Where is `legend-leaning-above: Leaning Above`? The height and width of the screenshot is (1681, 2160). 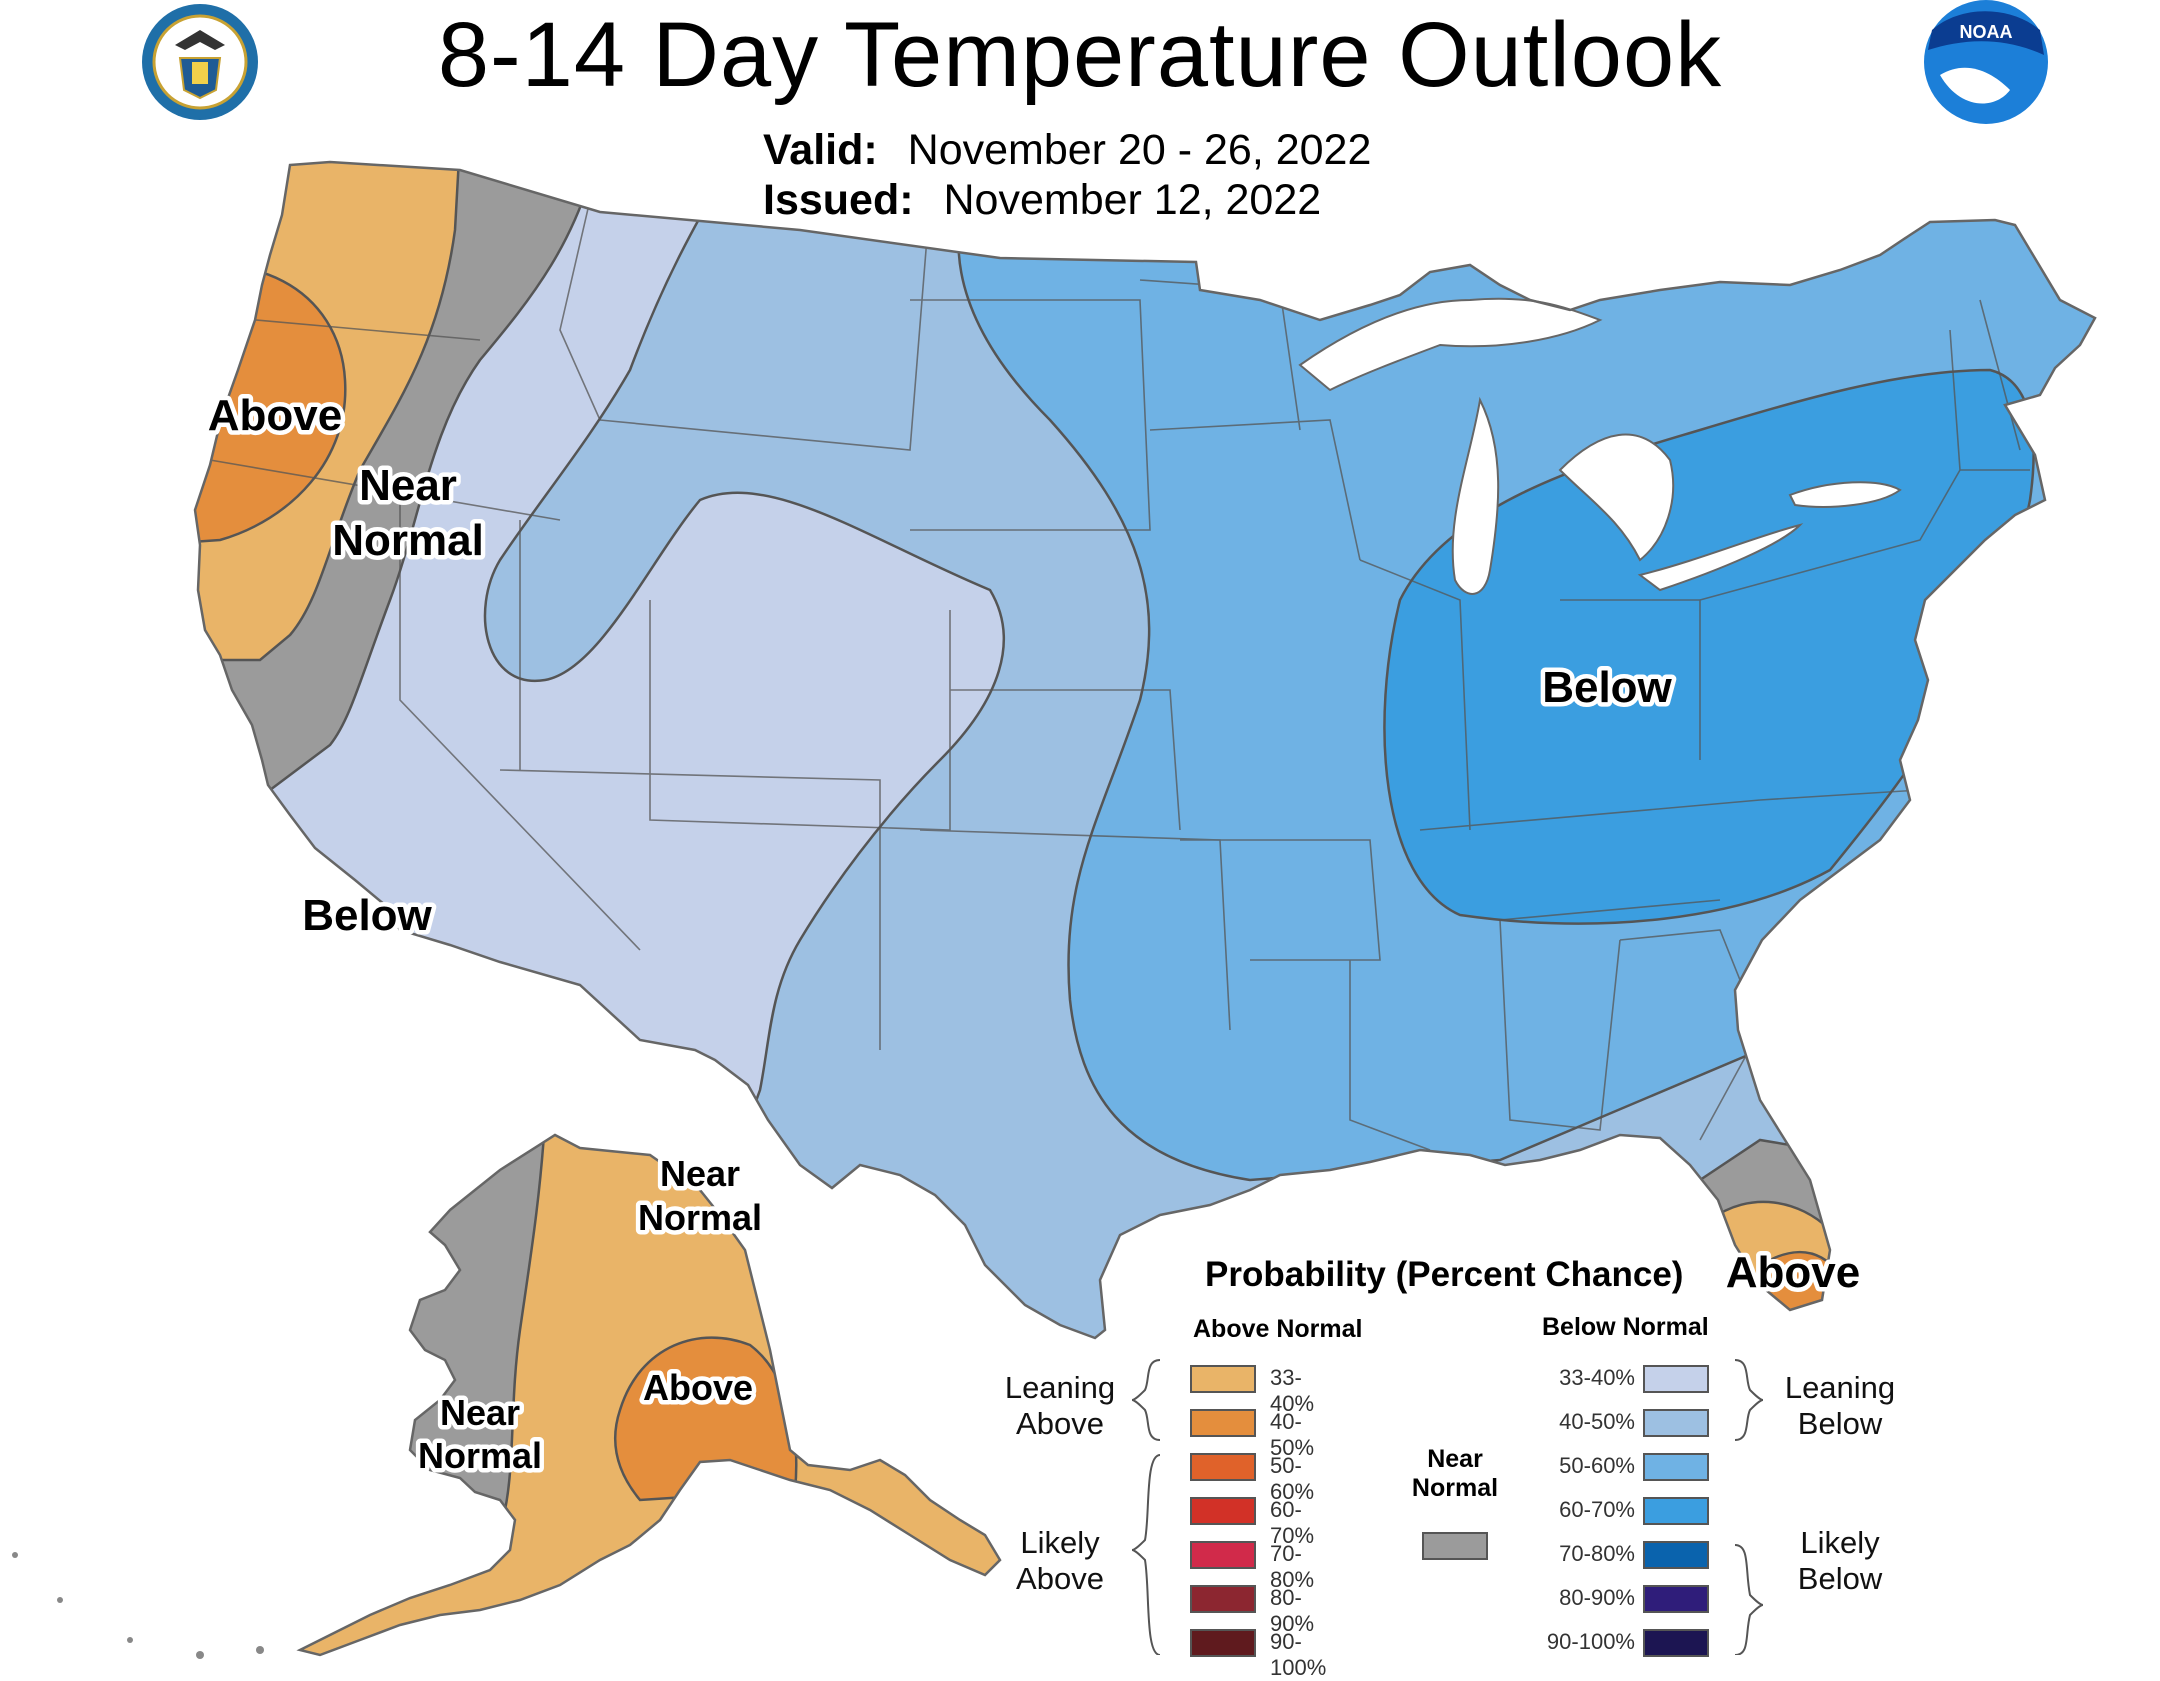 legend-leaning-above: Leaning Above is located at coordinates (1060, 1406).